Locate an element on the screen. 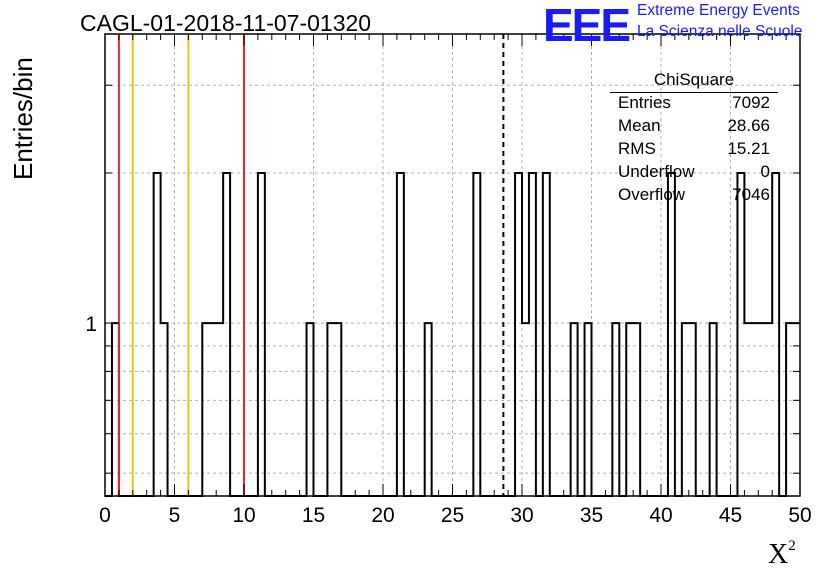 The height and width of the screenshot is (572, 836). x-tick-label: 5 is located at coordinates (175, 515).